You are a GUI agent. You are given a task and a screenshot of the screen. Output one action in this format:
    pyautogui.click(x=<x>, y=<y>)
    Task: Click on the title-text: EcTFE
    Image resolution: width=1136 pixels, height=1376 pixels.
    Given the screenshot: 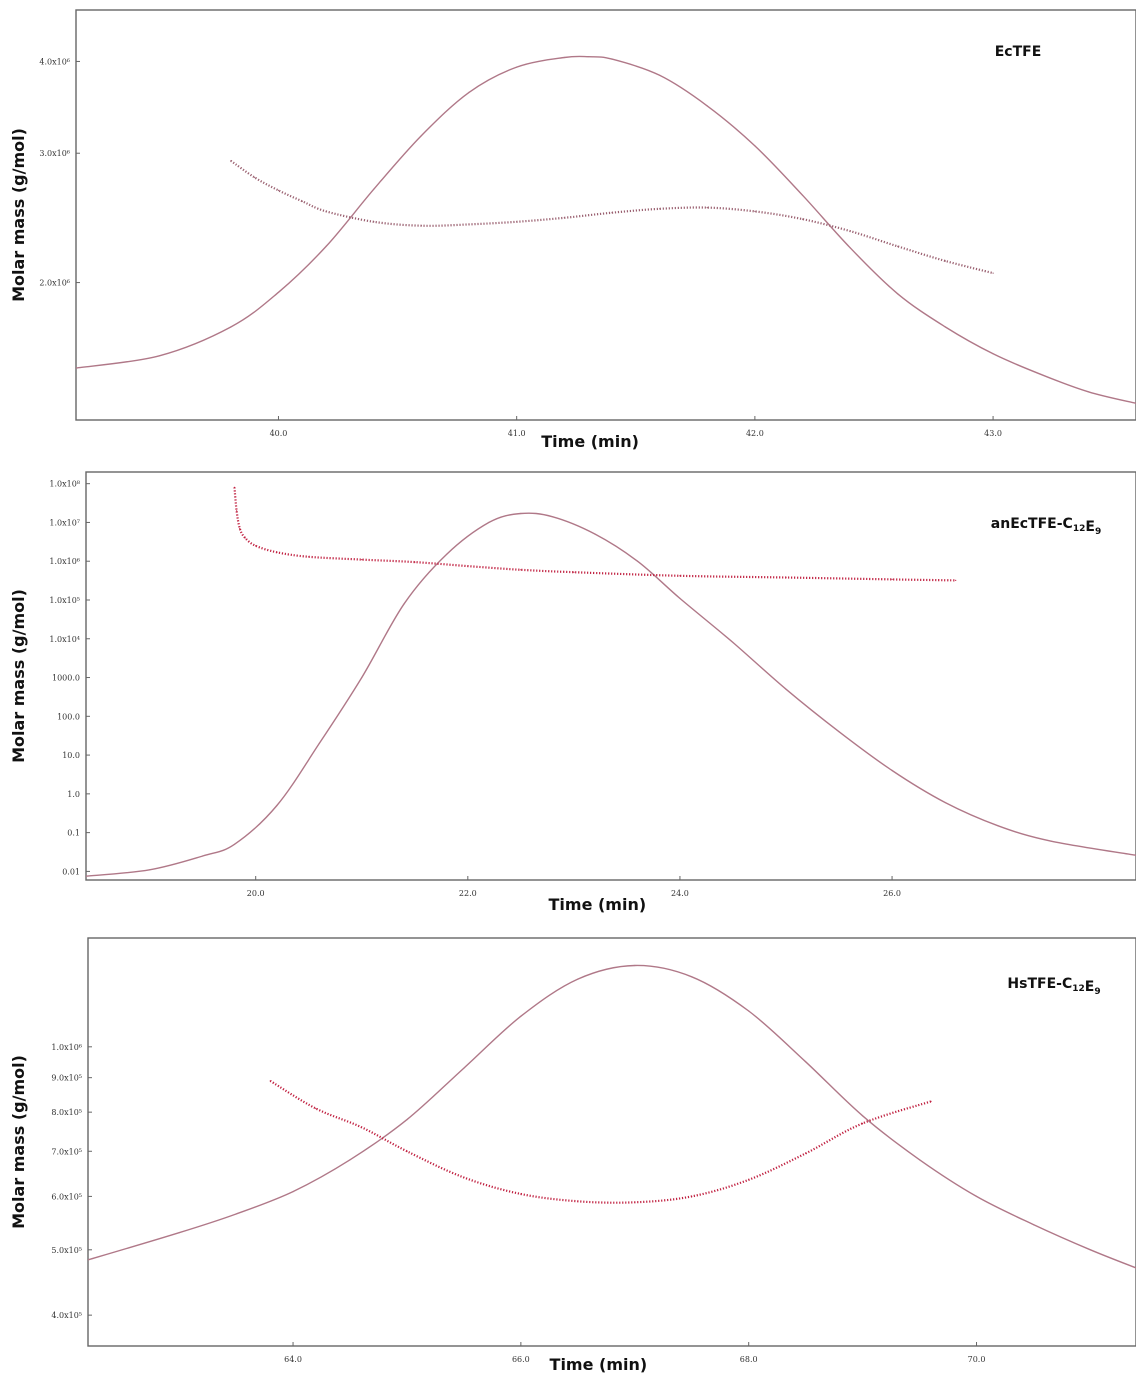 What is the action you would take?
    pyautogui.click(x=1018, y=52)
    